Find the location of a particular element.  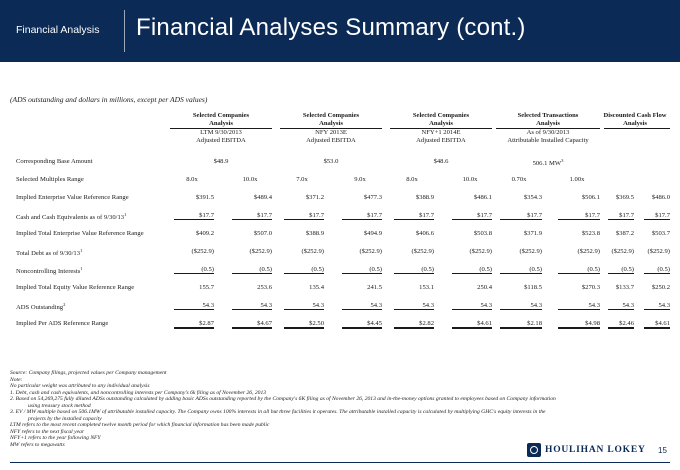

table-cell: $503.7 is located at coordinates (655, 233).